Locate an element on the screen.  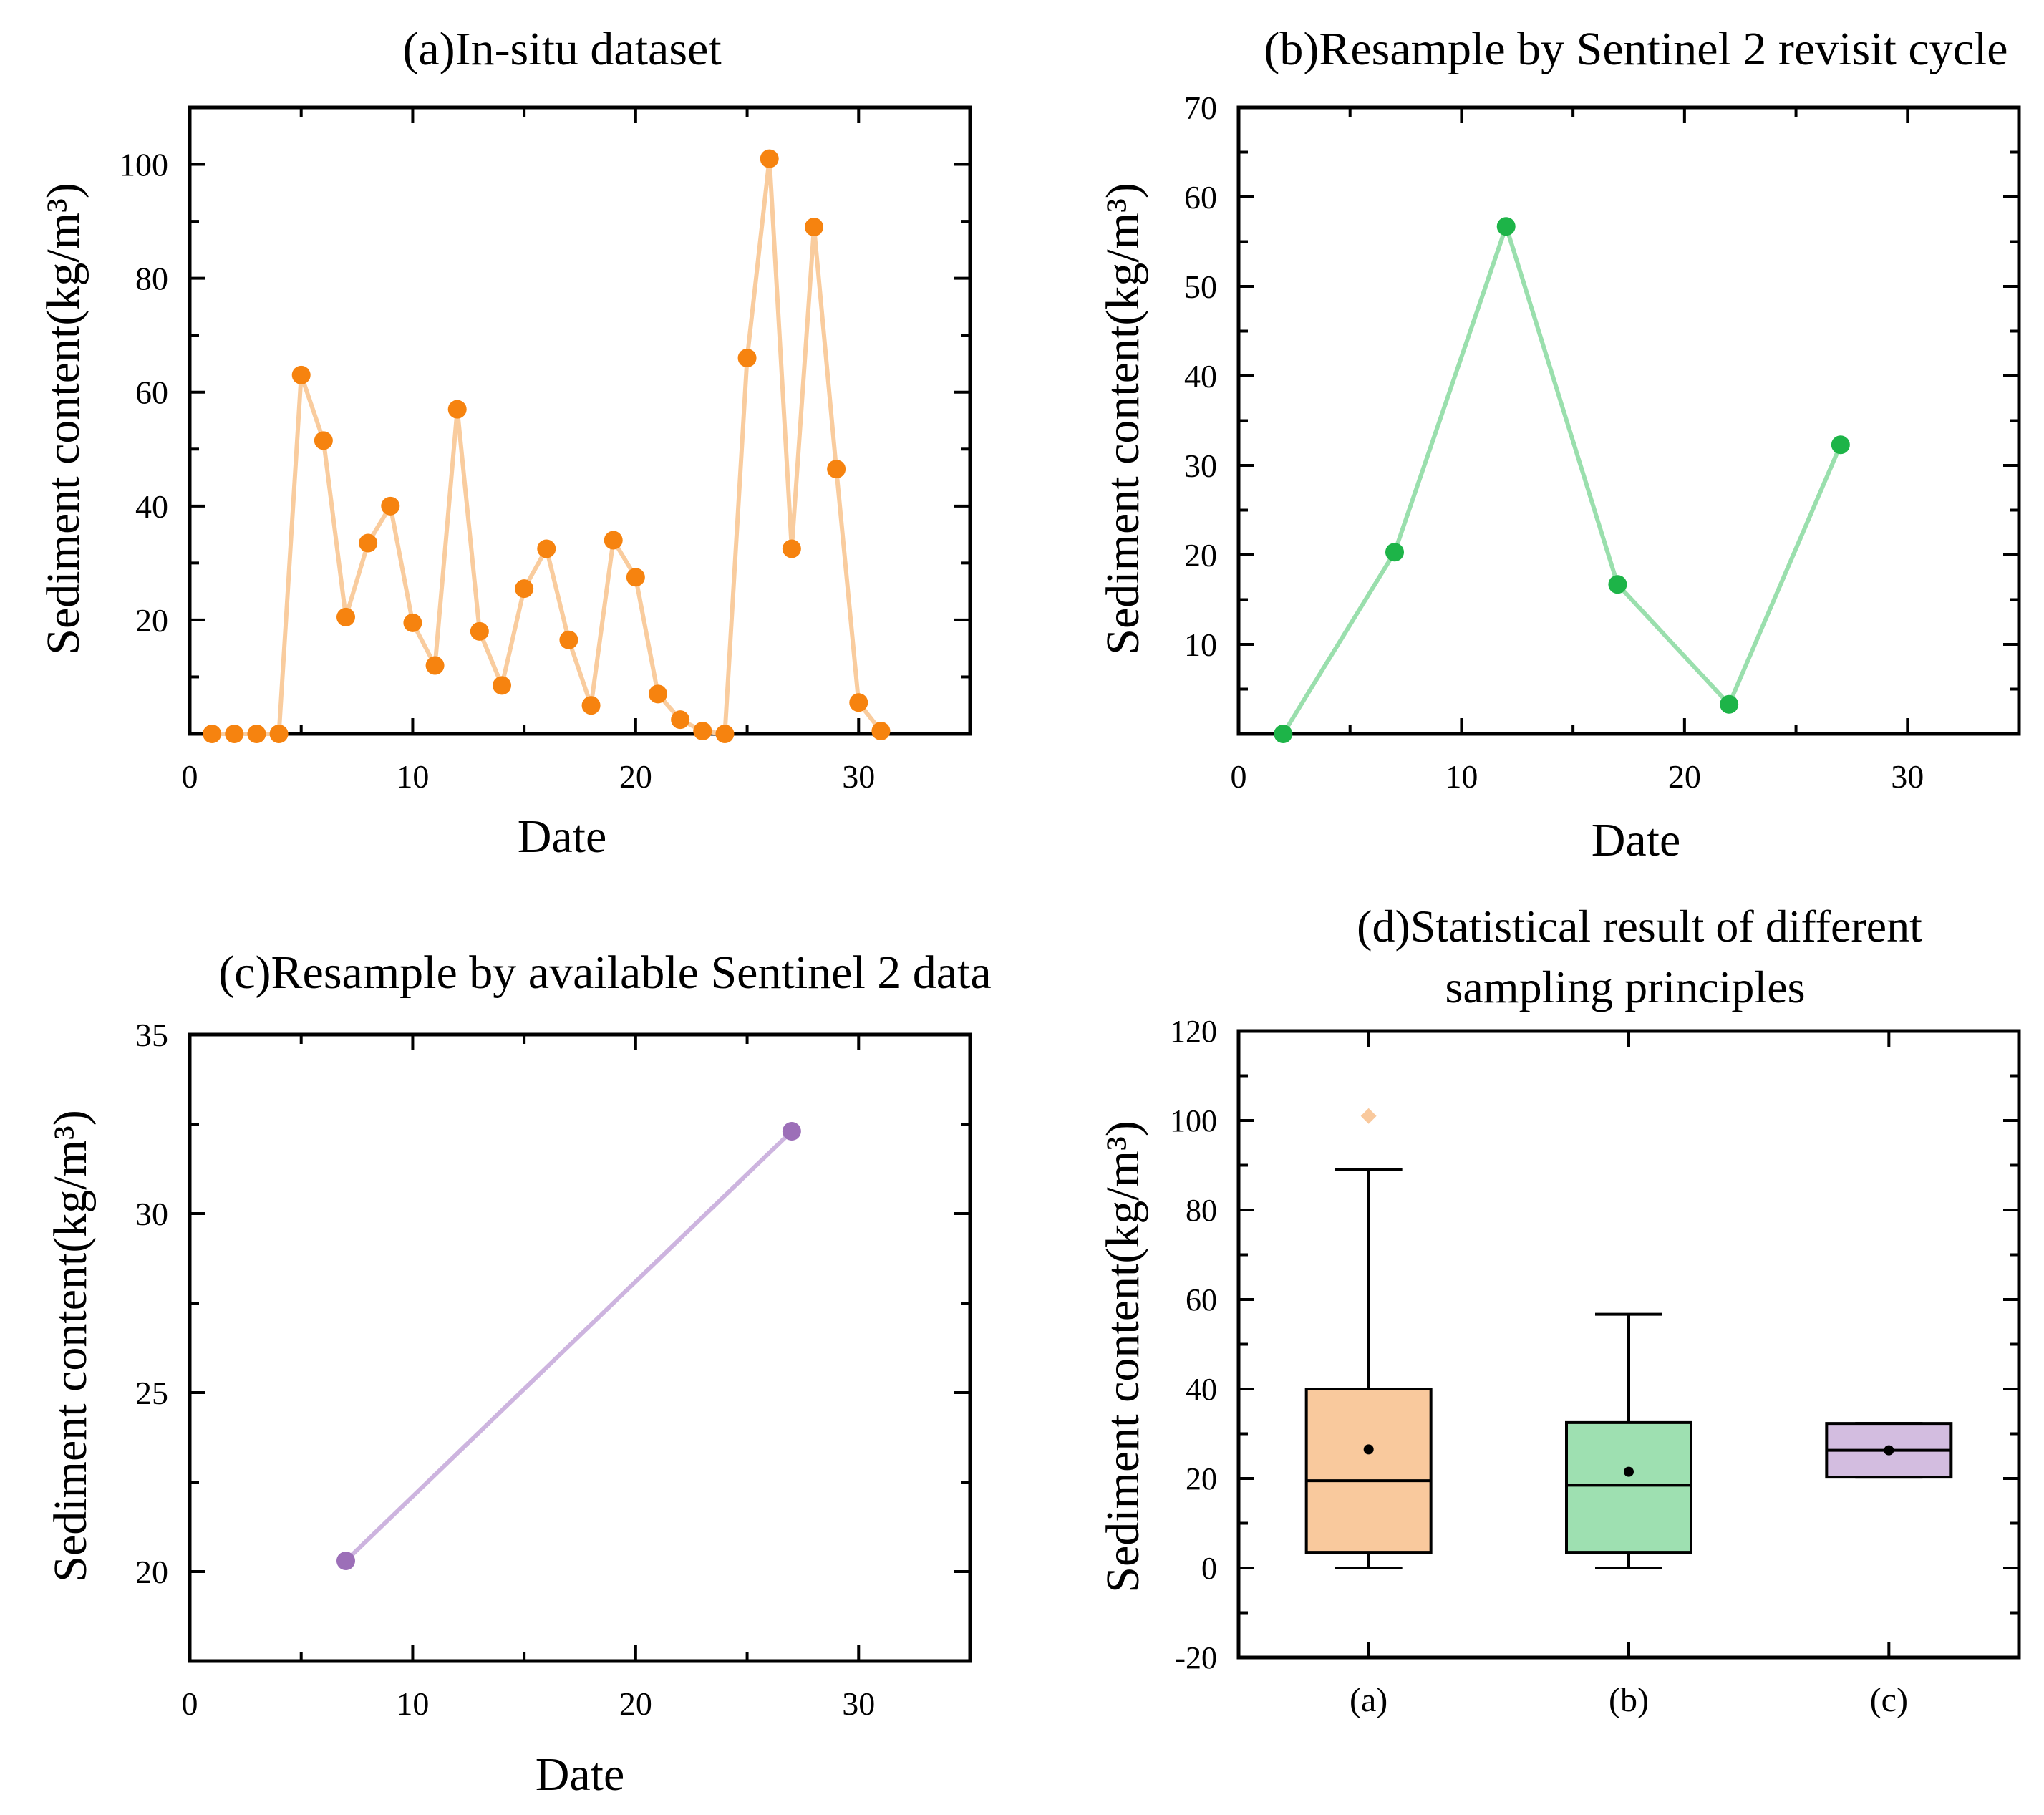
panel-d-category-label: (b) is located at coordinates (1629, 1700).